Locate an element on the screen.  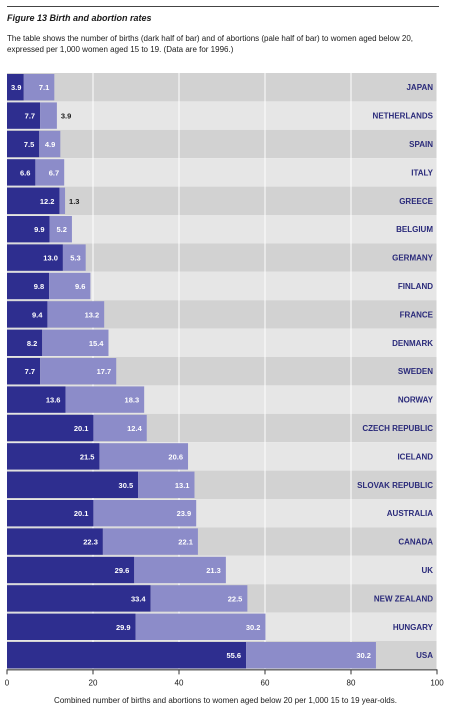
abortions-value: 20.6 is located at coordinates (175, 456).